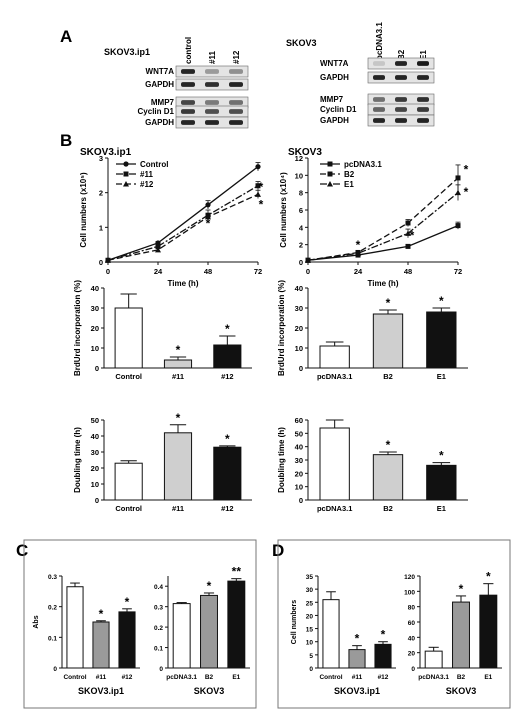 This screenshot has height=713, width=520. Describe the element at coordinates (127, 677) in the screenshot. I see `category-label: #12` at that location.